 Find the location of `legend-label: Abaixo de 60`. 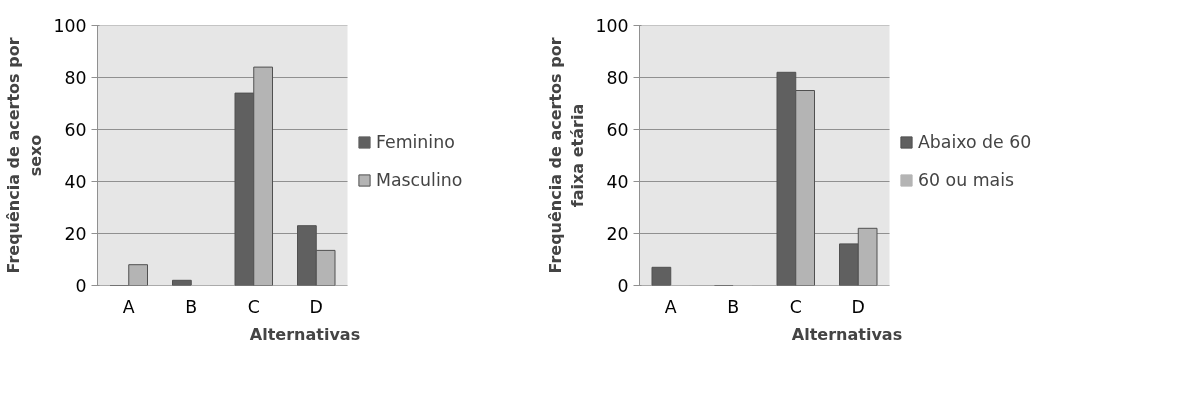

legend-label: Abaixo de 60 is located at coordinates (975, 142).